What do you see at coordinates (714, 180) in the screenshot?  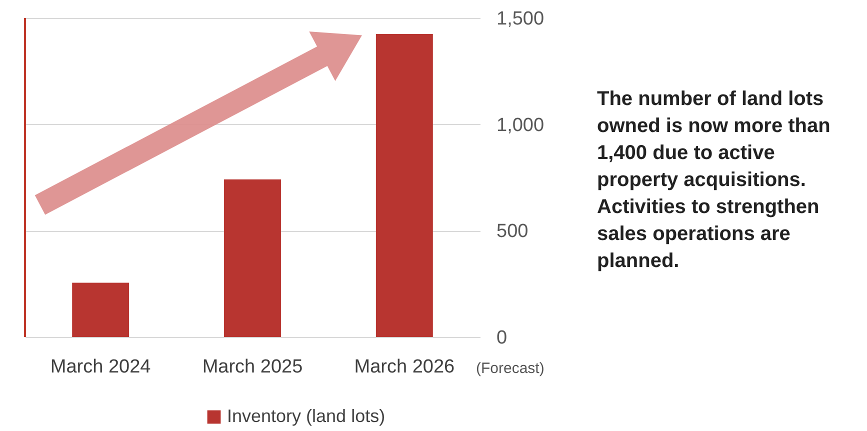 I see `text: The number of land lots owned is now more than 1,400 due to active property acquisitions. Activities to strengthen sales operations are planned.` at bounding box center [714, 180].